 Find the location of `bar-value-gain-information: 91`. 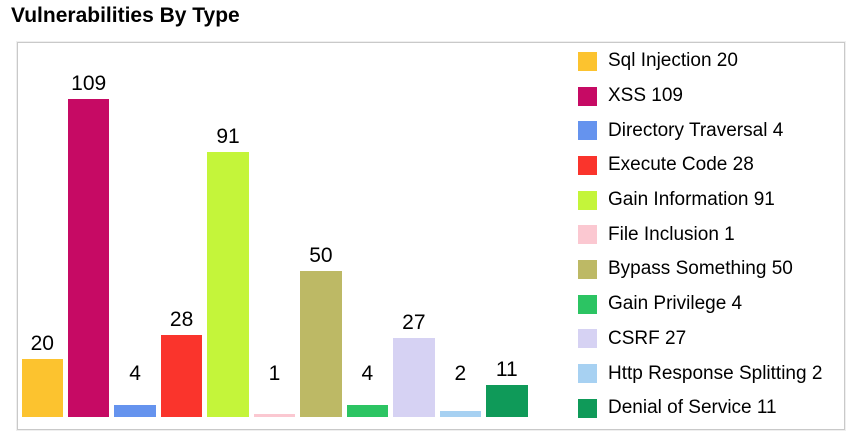

bar-value-gain-information: 91 is located at coordinates (228, 136).